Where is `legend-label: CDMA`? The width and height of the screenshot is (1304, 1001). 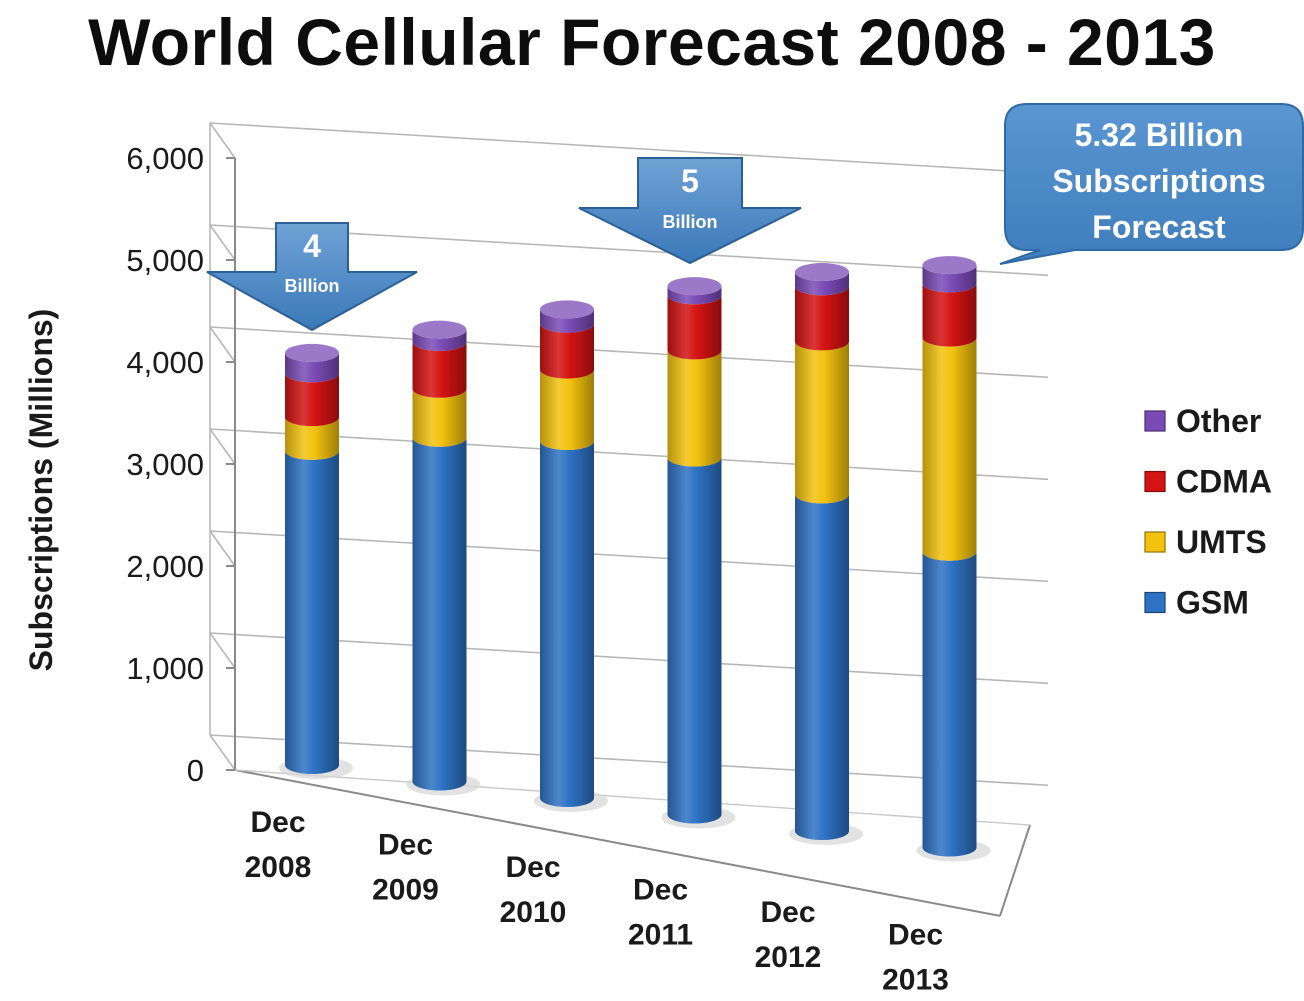 legend-label: CDMA is located at coordinates (1224, 482).